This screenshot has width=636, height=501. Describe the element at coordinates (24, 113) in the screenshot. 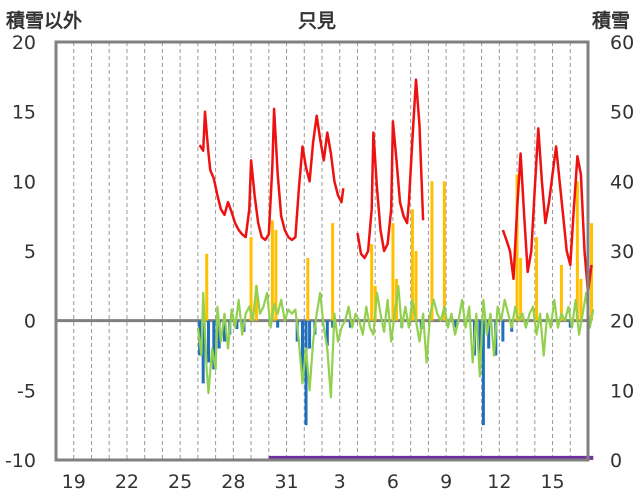

I see `left-tick-label: 15` at that location.